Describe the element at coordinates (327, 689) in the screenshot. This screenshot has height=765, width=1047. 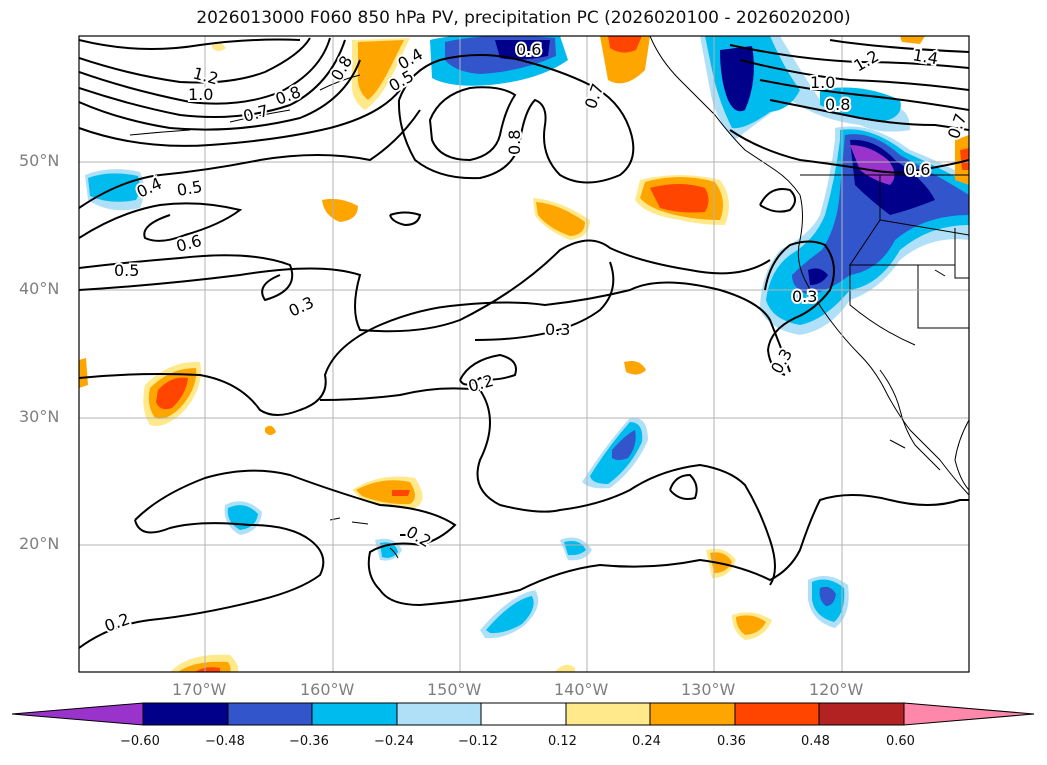
I see `lon-label: 160°W` at that location.